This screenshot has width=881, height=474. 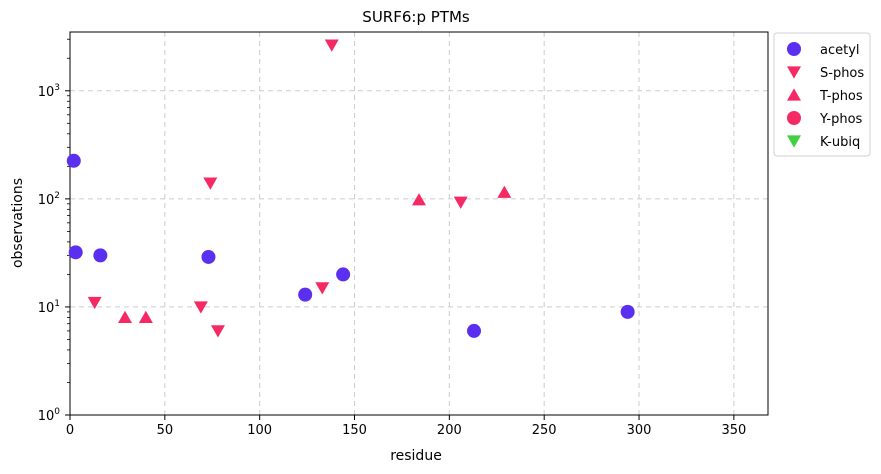 I want to click on legend-box, so click(x=822, y=94).